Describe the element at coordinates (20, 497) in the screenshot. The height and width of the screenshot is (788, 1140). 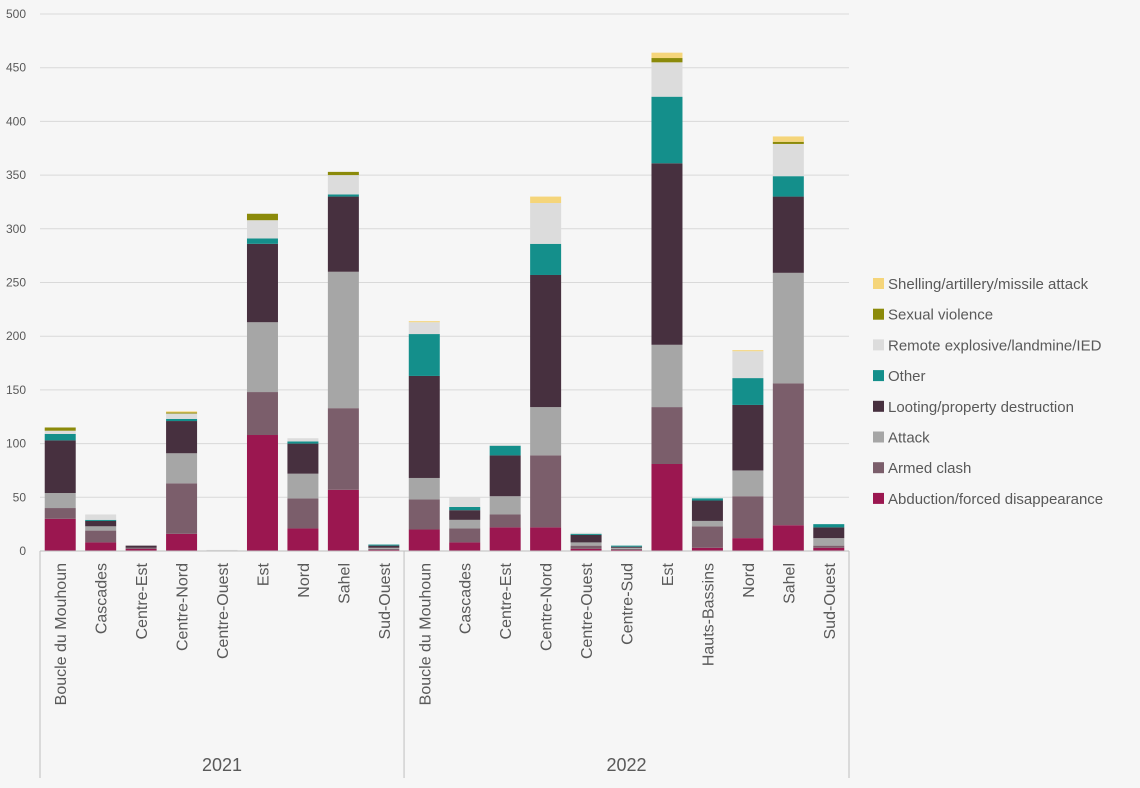
I see `y-tick-label: 50` at that location.